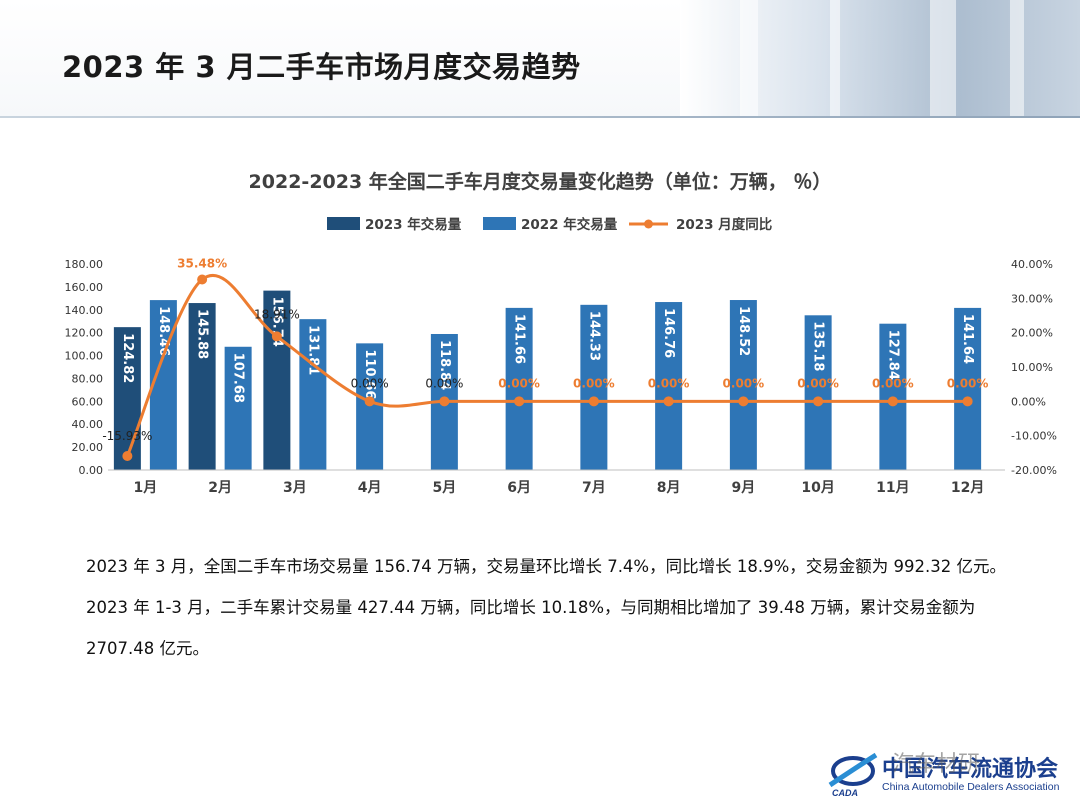  Describe the element at coordinates (853, 774) in the screenshot. I see `cada-logo-icon: CADA` at that location.